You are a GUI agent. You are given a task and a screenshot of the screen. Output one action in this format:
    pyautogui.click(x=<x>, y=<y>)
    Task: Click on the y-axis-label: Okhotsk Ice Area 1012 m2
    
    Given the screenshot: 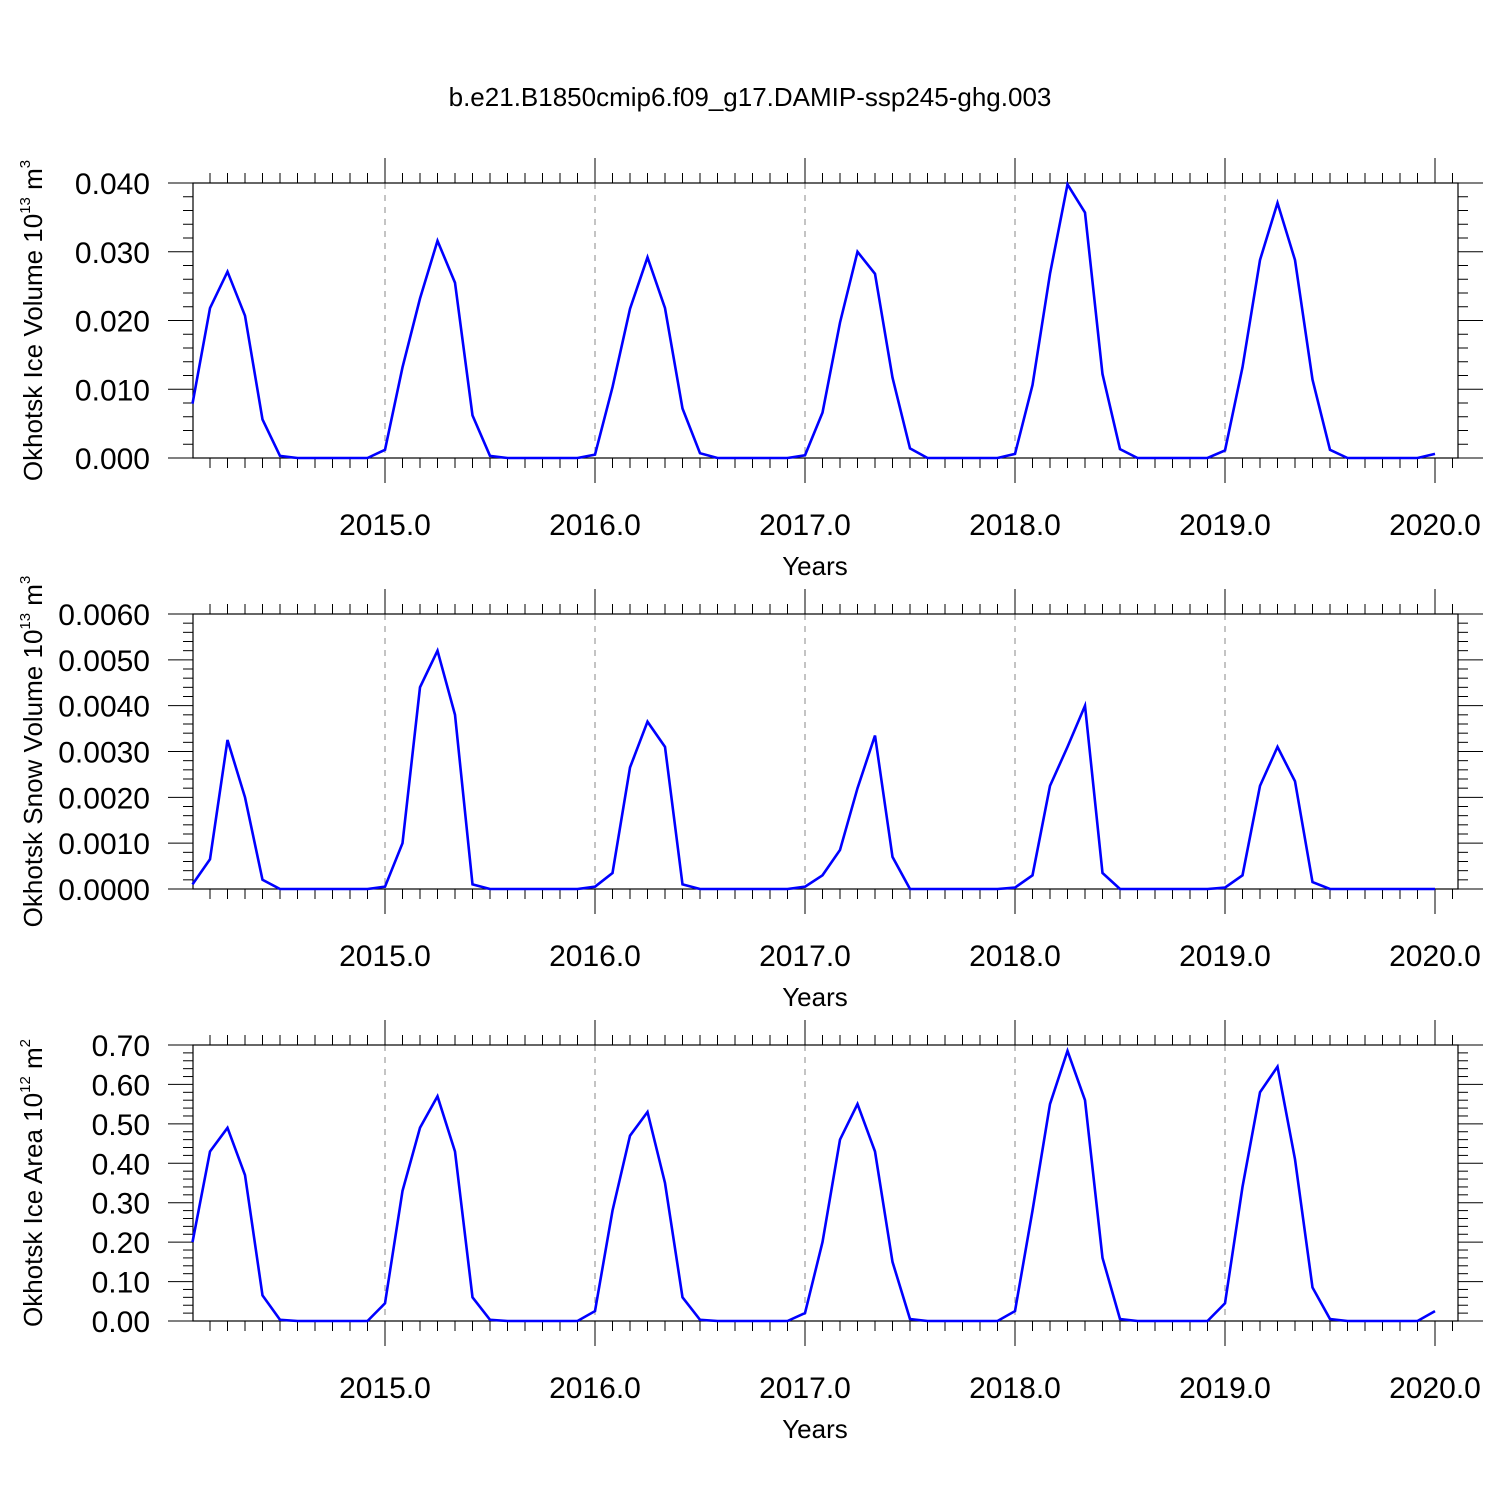 What is the action you would take?
    pyautogui.click(x=32, y=1183)
    